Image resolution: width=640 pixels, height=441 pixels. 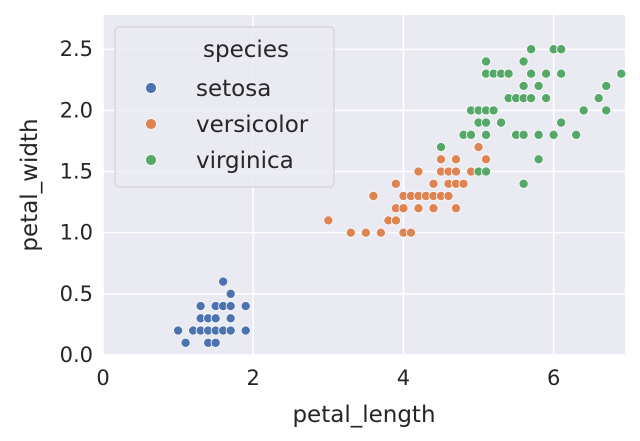 I want to click on legend: species setosa versicolor virginica, so click(x=224, y=107).